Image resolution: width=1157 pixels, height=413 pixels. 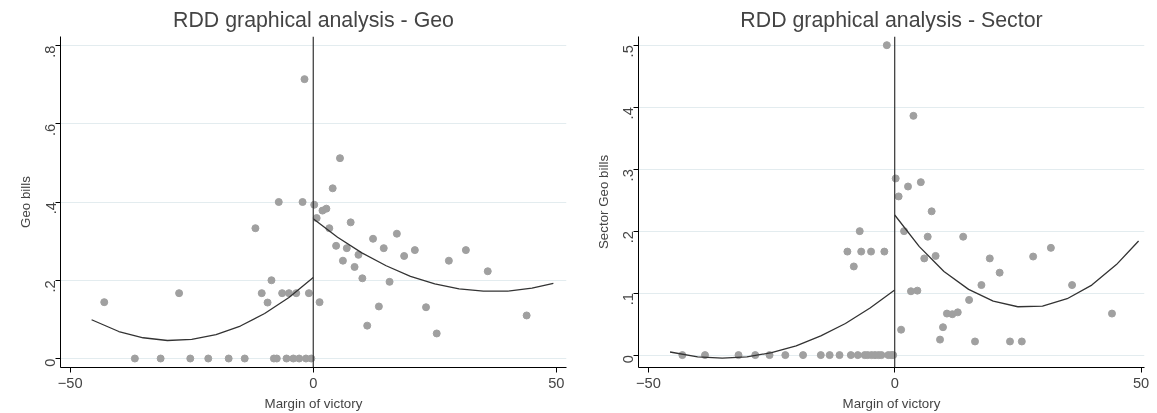 I want to click on chart-title: RDD graphical analysis - Sector, so click(x=891, y=19).